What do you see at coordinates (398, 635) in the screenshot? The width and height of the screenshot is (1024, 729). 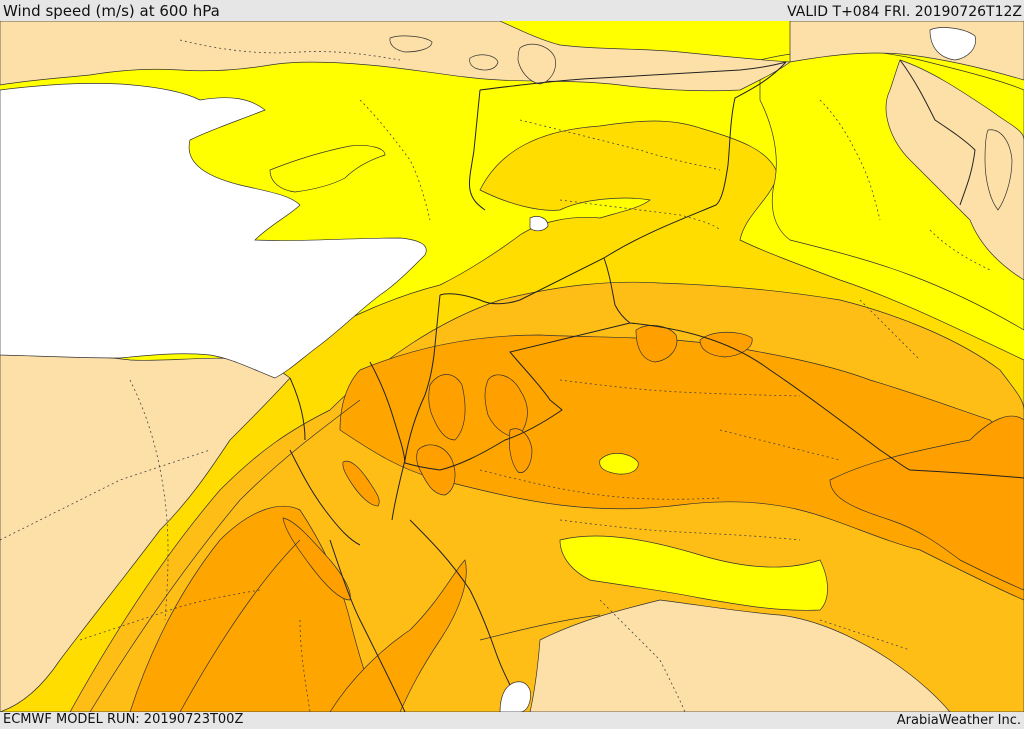 I see `wind-band-4-south` at bounding box center [398, 635].